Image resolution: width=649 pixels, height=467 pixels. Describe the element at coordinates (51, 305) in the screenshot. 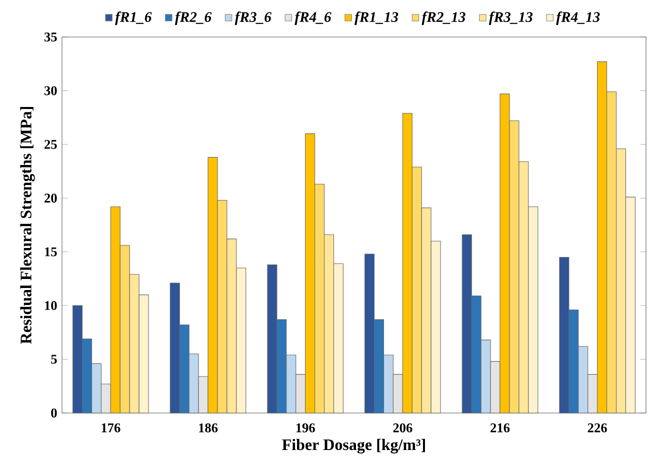

I see `y-tick-label: 10` at that location.